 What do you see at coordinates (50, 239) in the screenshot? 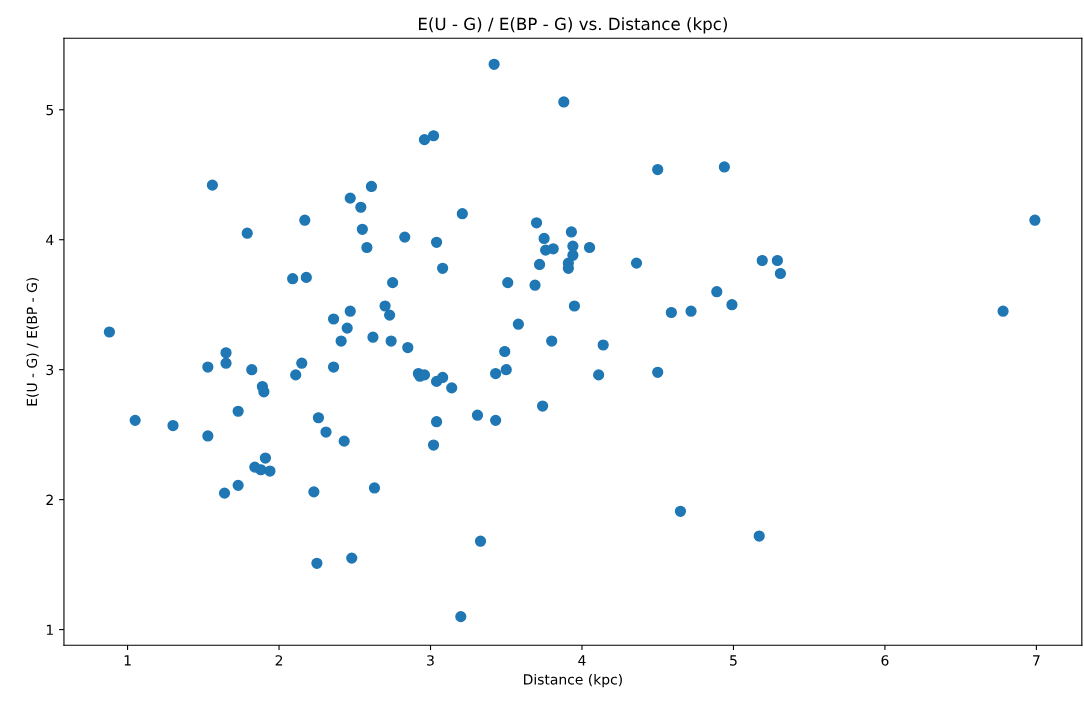
I see `y-tick-label: 4` at bounding box center [50, 239].